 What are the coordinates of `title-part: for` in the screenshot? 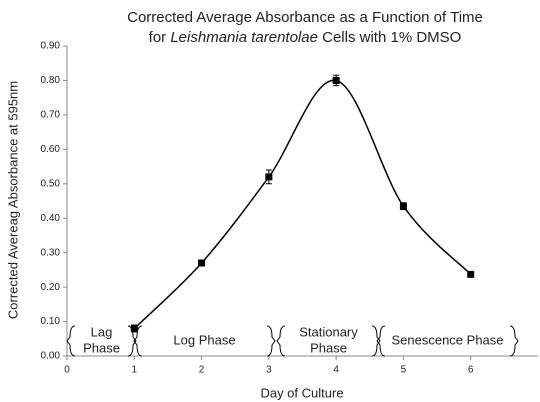 It's located at (160, 37).